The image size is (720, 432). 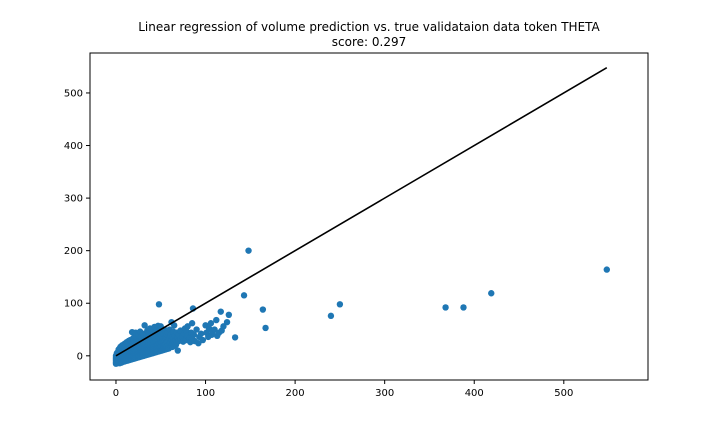 I want to click on x-tick-label: 100, so click(x=205, y=393).